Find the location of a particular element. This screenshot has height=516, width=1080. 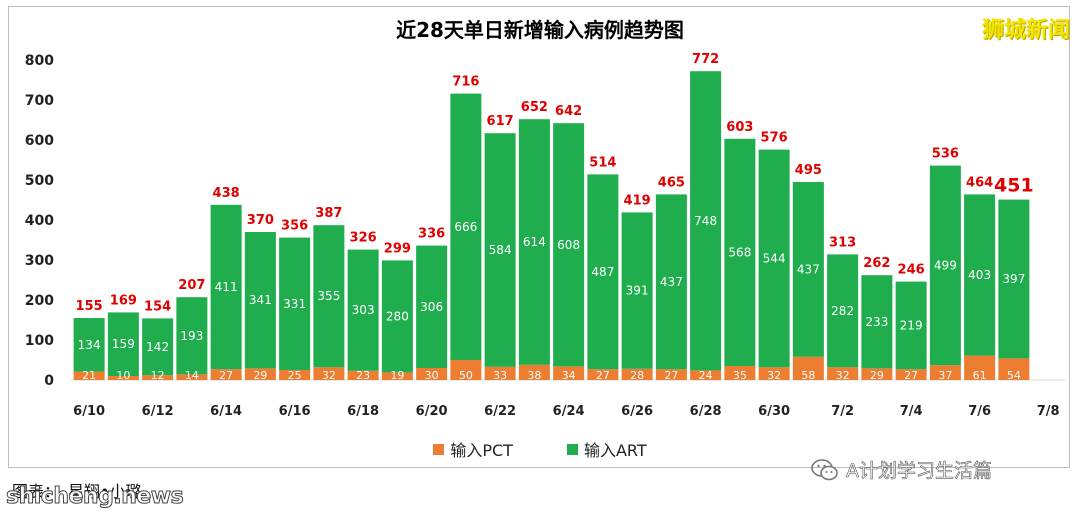

data-label-total: 716 is located at coordinates (465, 82).